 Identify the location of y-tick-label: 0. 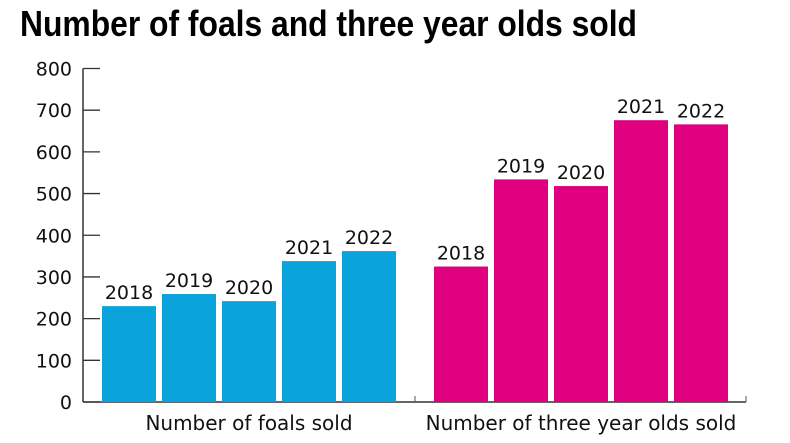
(66, 403).